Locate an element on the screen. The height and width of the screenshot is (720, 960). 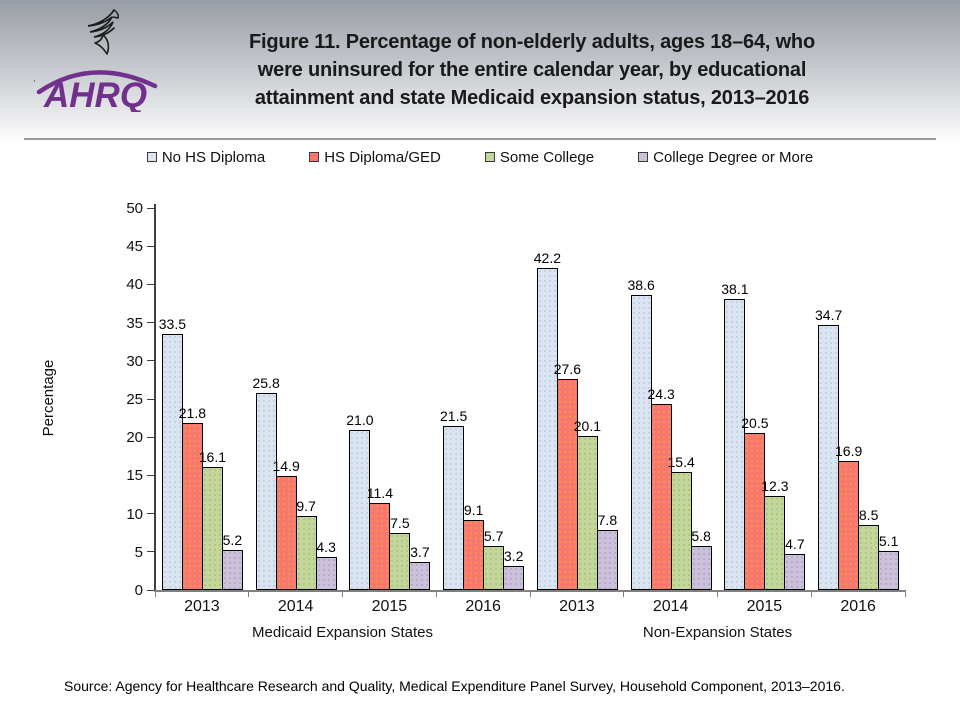
bar-no-hs-diploma: 21.0 is located at coordinates (360, 501).